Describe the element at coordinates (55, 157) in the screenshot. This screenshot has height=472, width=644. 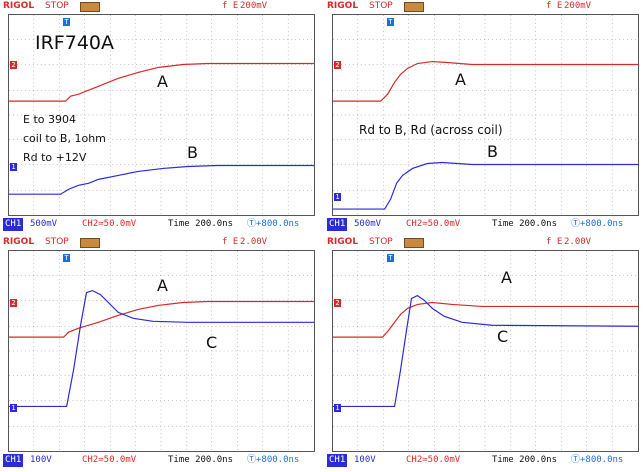
I see `annotation-note-3: Rd to +12V` at that location.